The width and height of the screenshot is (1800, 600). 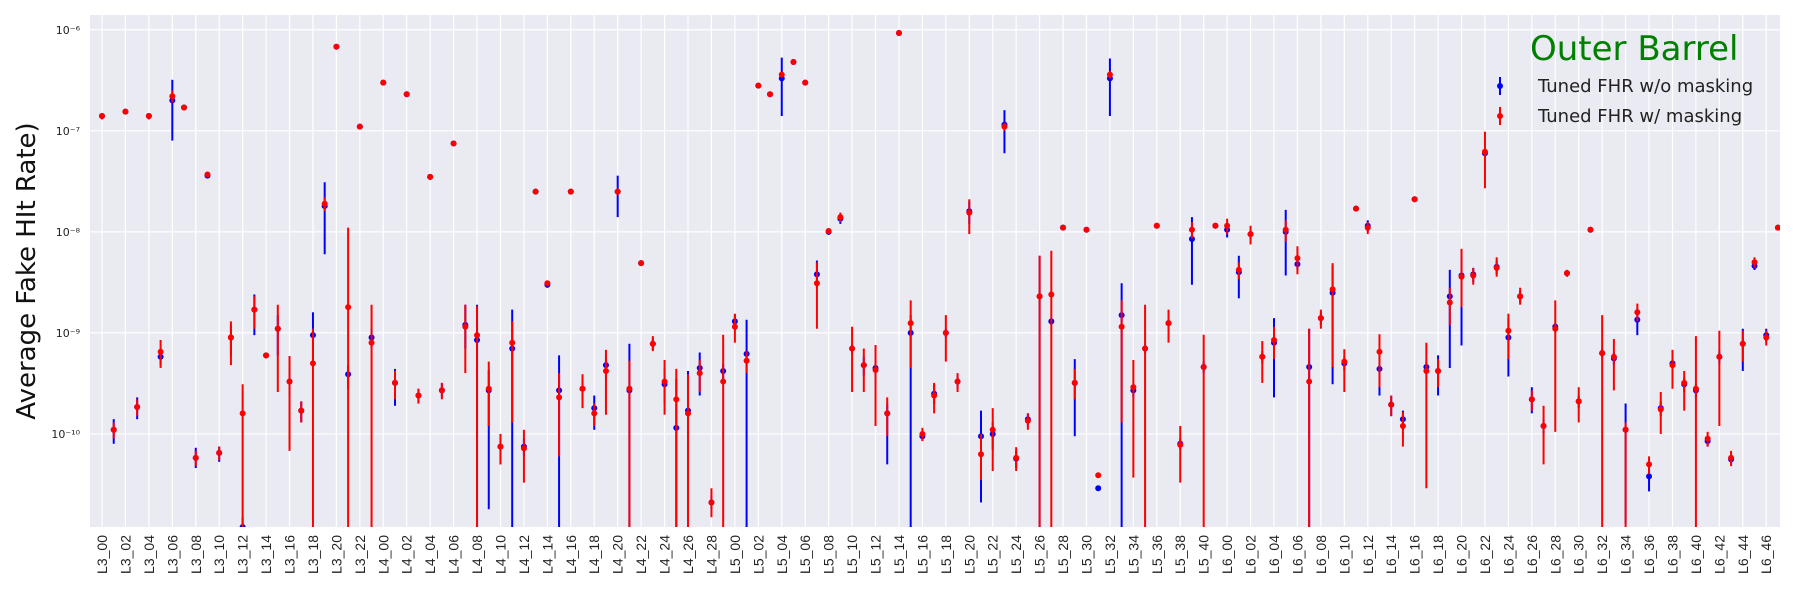 What do you see at coordinates (1415, 554) in the screenshot?
I see `x-tick-label: L6_16` at bounding box center [1415, 554].